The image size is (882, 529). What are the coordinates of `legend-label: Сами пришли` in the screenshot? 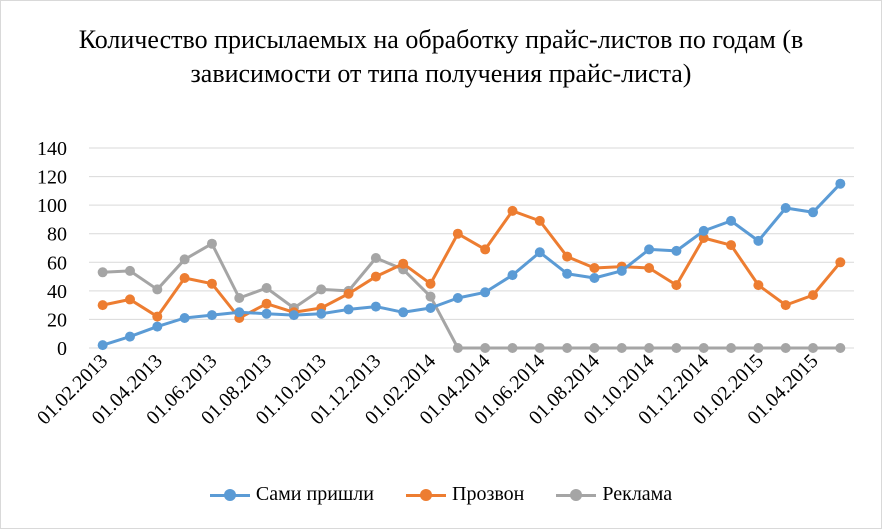 It's located at (314, 494).